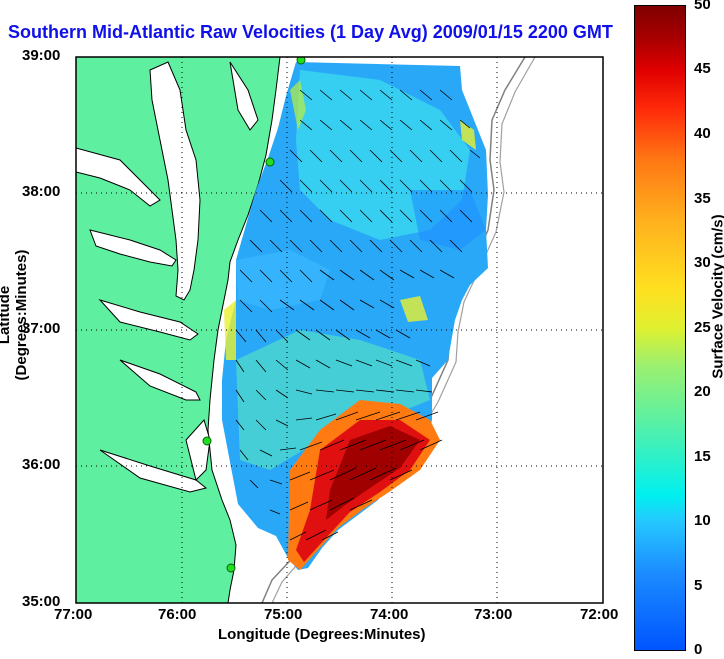 Image resolution: width=724 pixels, height=659 pixels. I want to click on x-tick-label: 73:00, so click(493, 614).